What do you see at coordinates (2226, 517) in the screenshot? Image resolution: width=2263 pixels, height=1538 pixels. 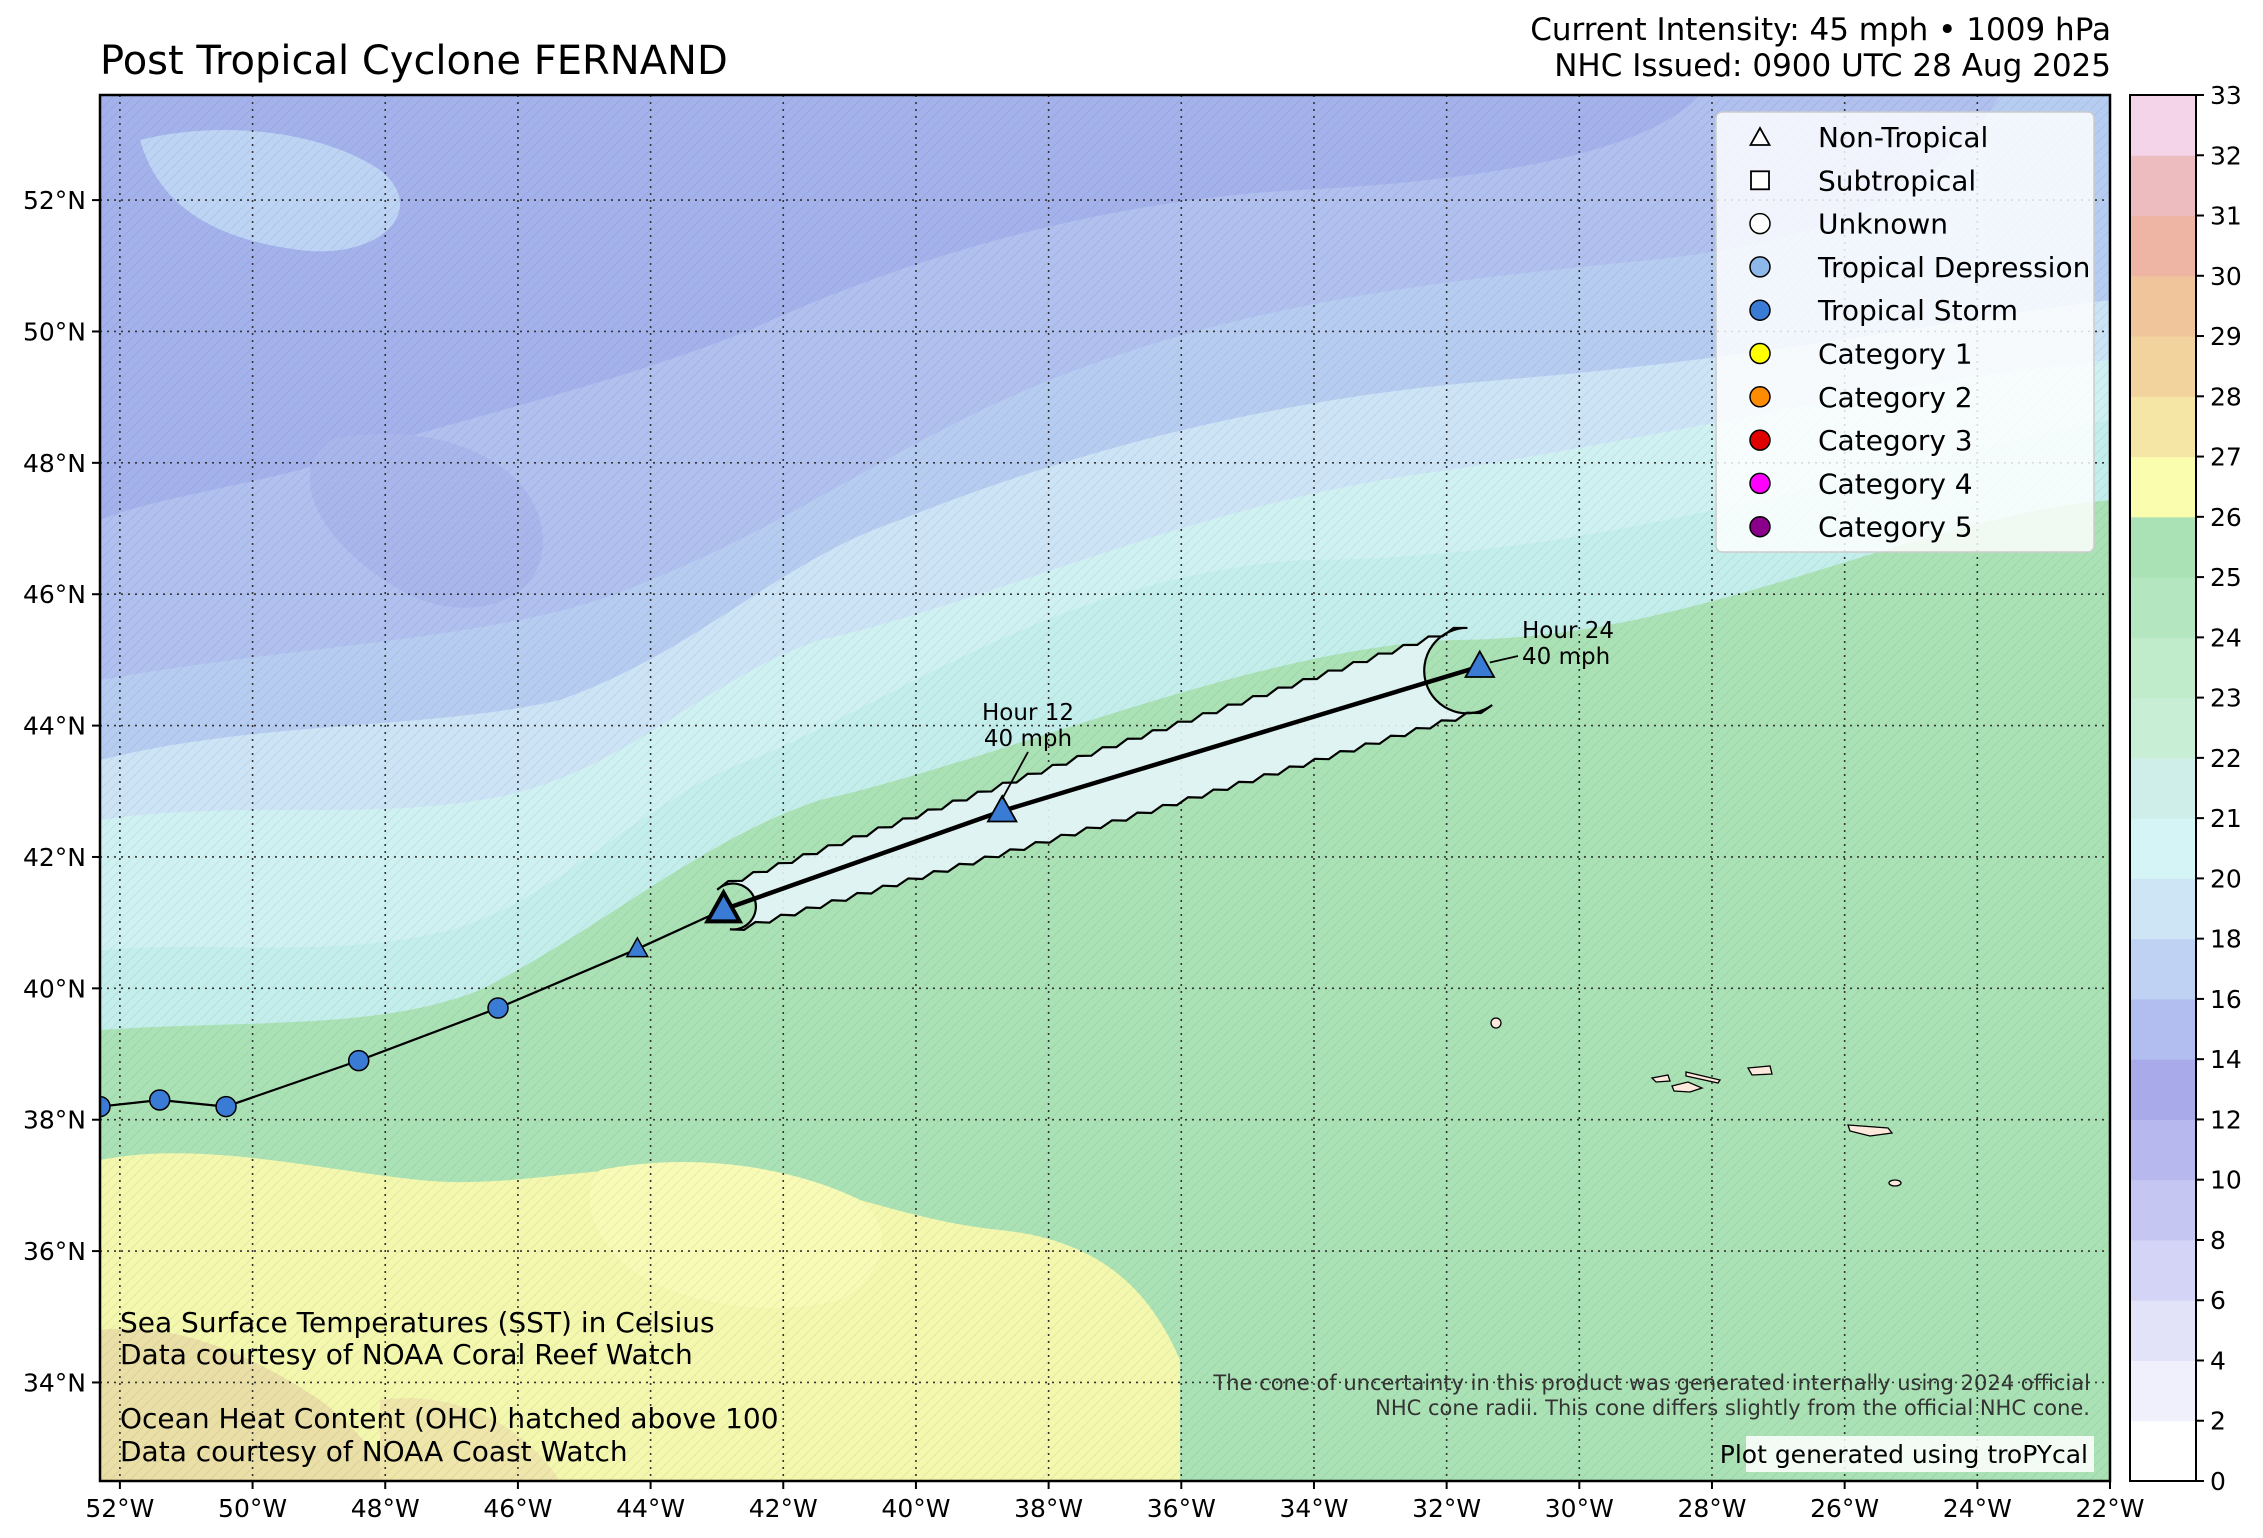 I see `colorbar-tick-label: 26` at bounding box center [2226, 517].